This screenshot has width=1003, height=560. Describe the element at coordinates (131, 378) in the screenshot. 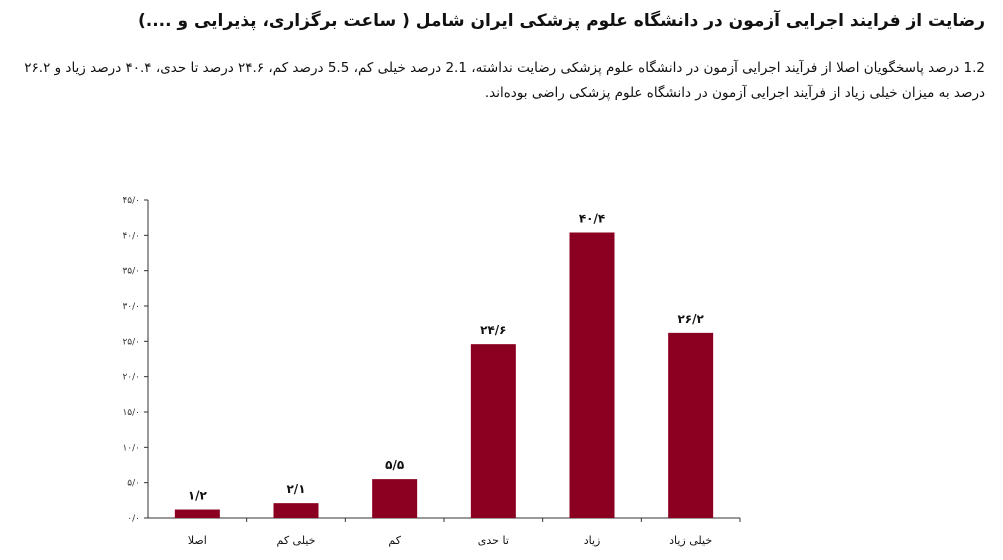

I see `y-tick-label: ۲۰/۰` at that location.